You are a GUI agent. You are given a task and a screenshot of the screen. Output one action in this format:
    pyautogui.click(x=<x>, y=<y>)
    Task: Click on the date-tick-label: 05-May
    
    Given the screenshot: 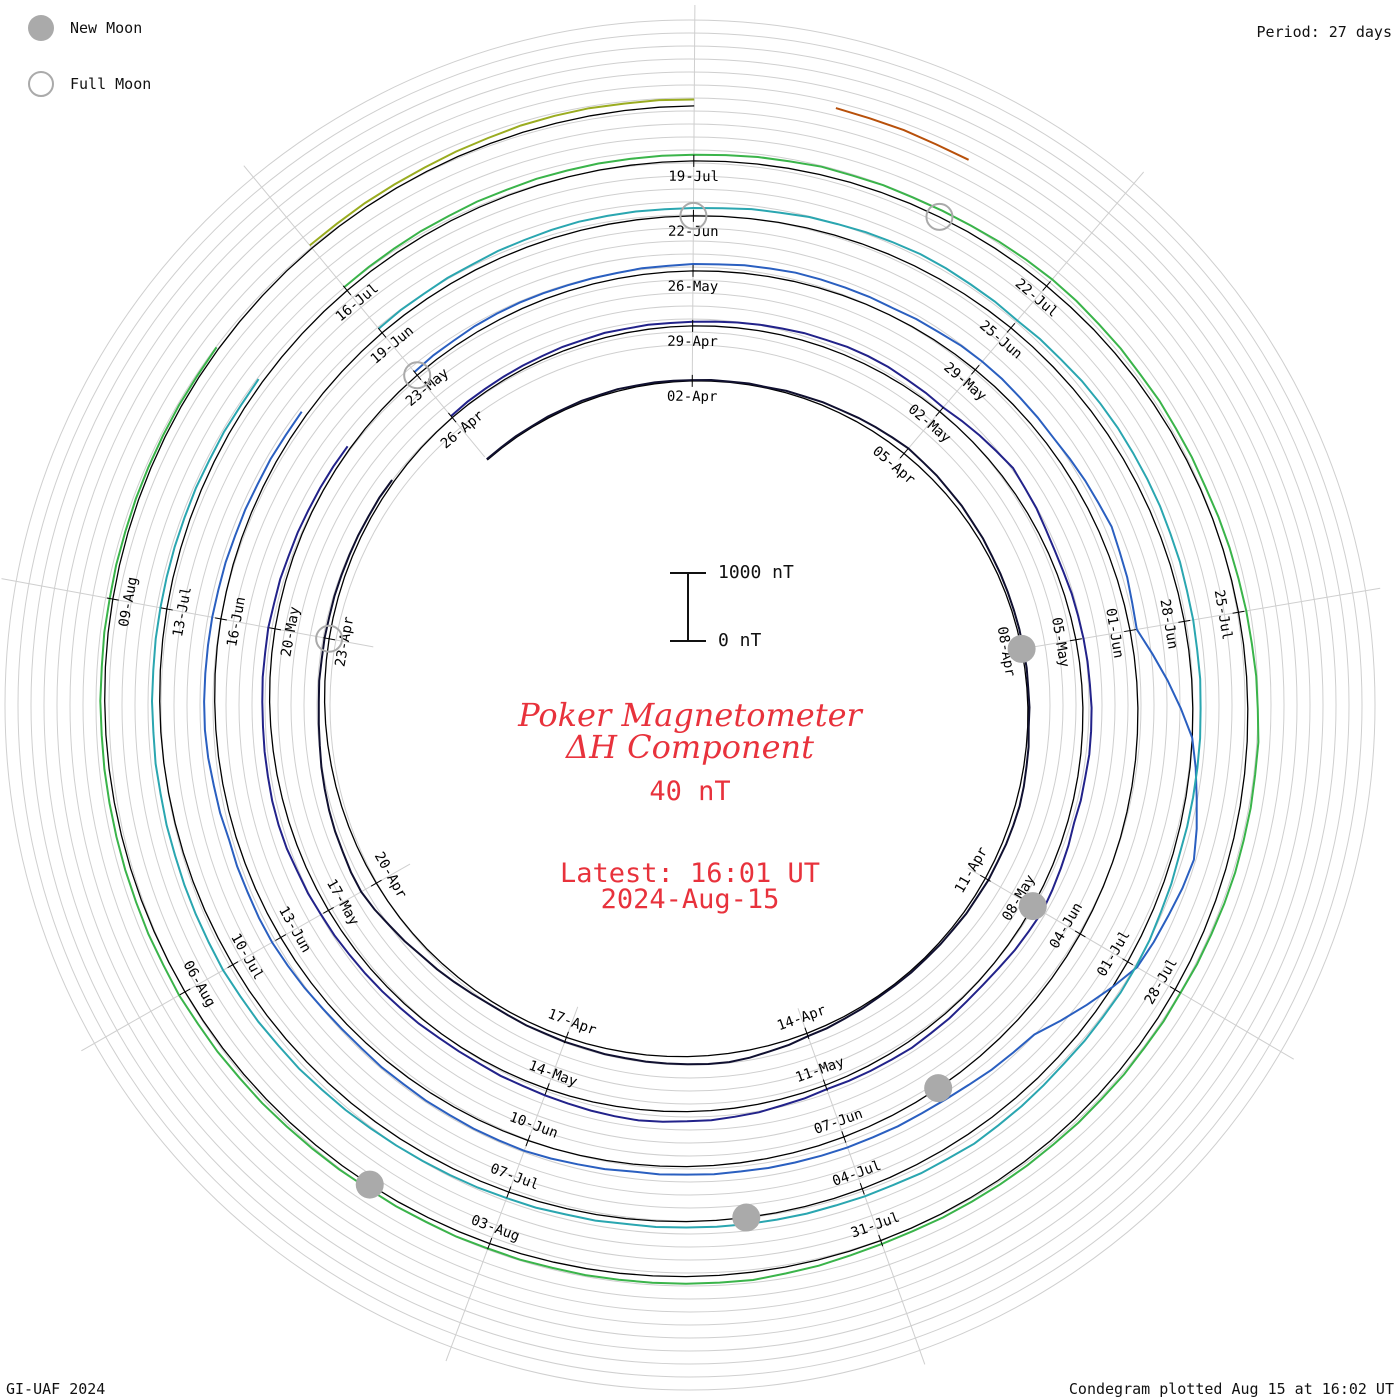 What is the action you would take?
    pyautogui.click(x=1060, y=642)
    